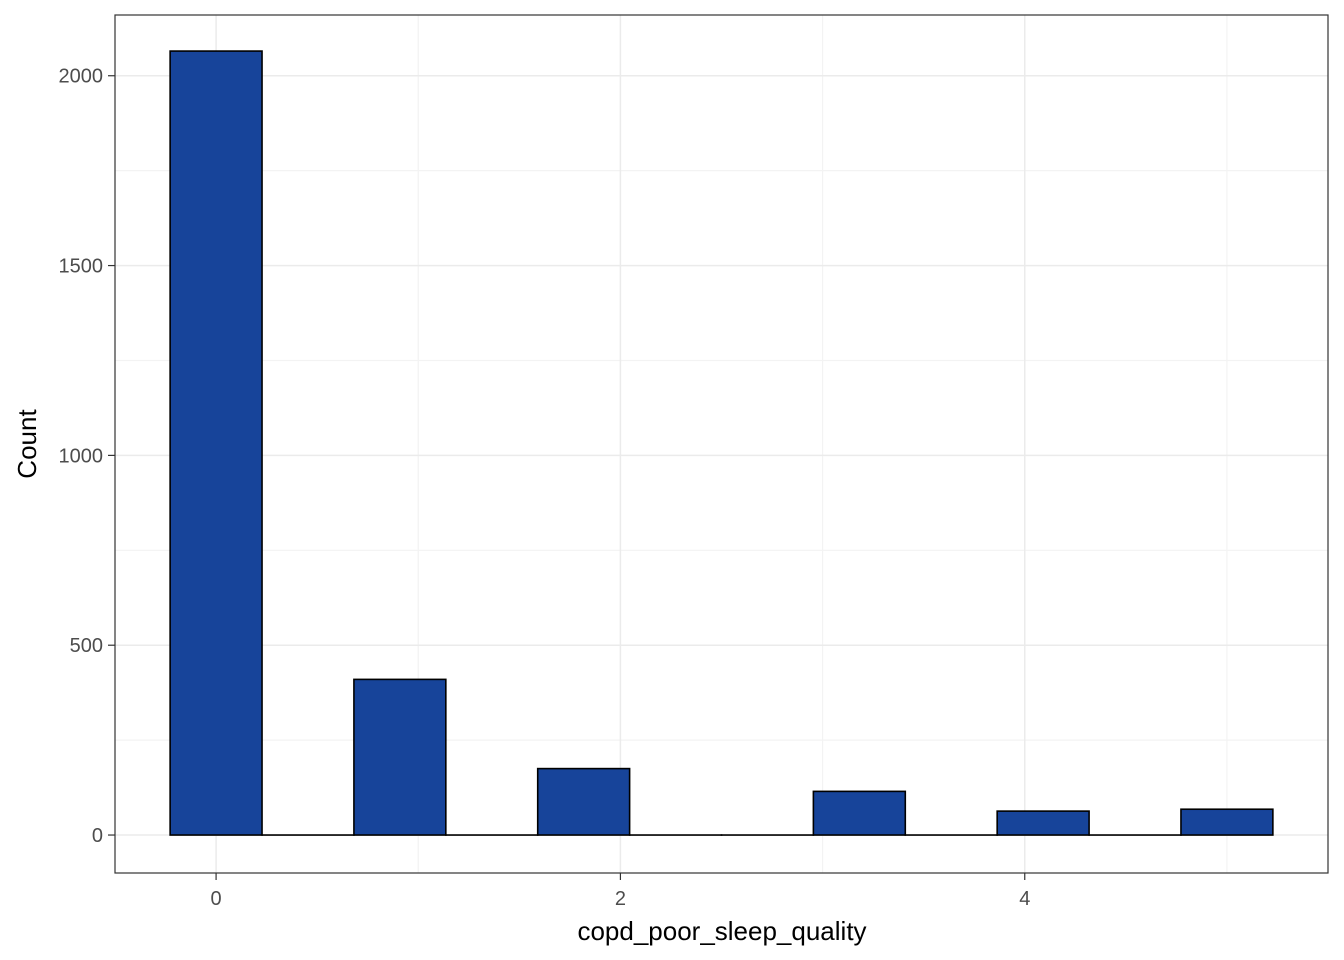  I want to click on x-axis: 0 2 4, so click(620, 891).